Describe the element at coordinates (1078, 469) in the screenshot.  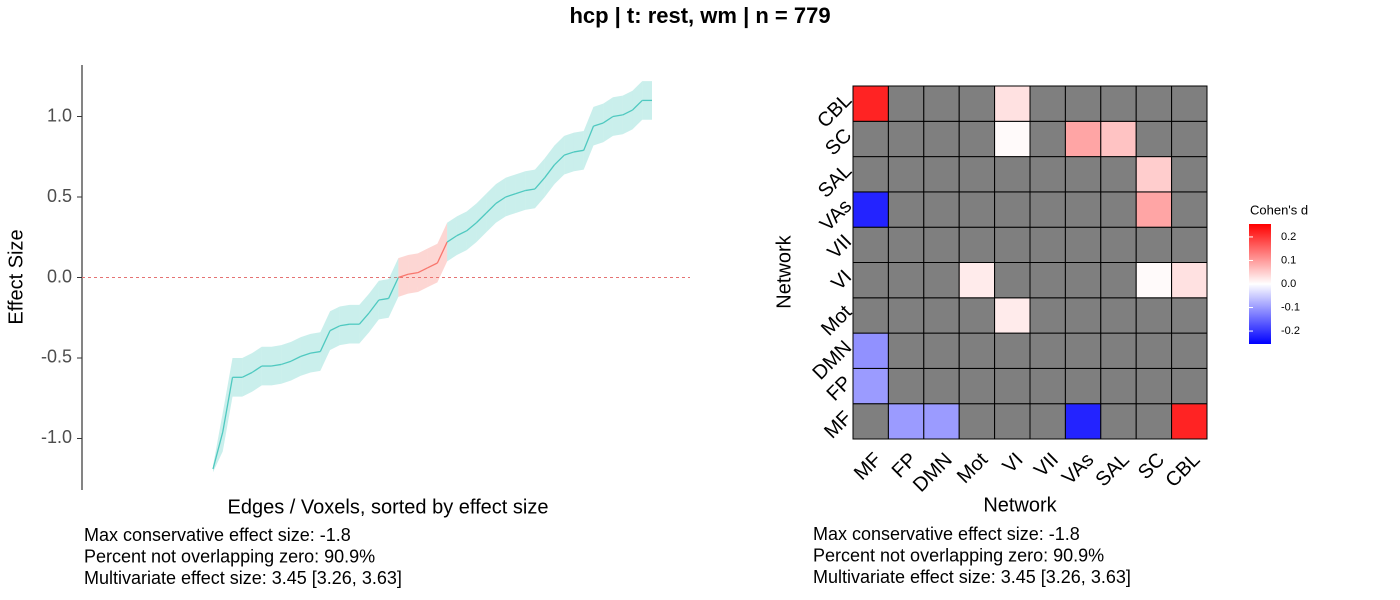
I see `x-tick-label: VAs` at that location.